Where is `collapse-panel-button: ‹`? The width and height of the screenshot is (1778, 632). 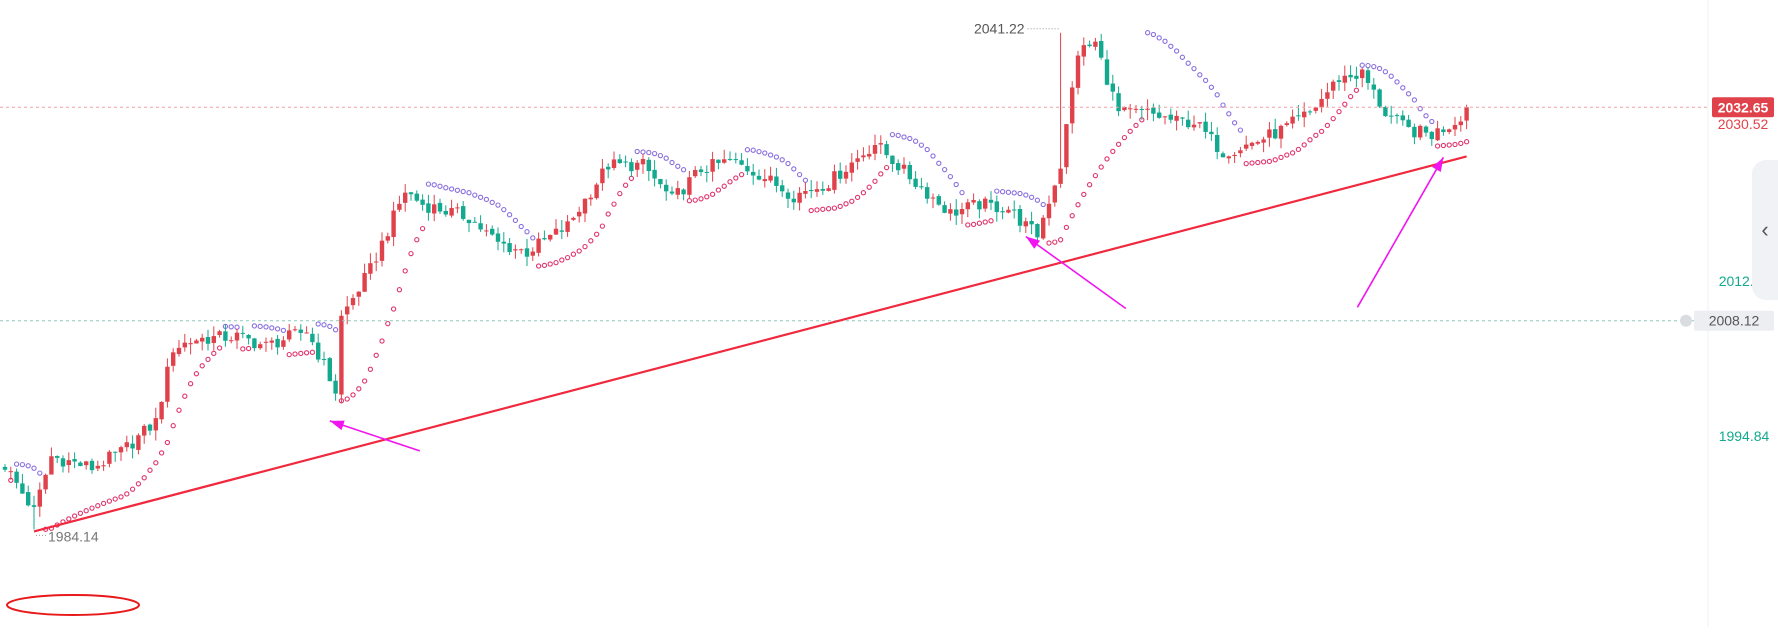
collapse-panel-button: ‹ is located at coordinates (1765, 230).